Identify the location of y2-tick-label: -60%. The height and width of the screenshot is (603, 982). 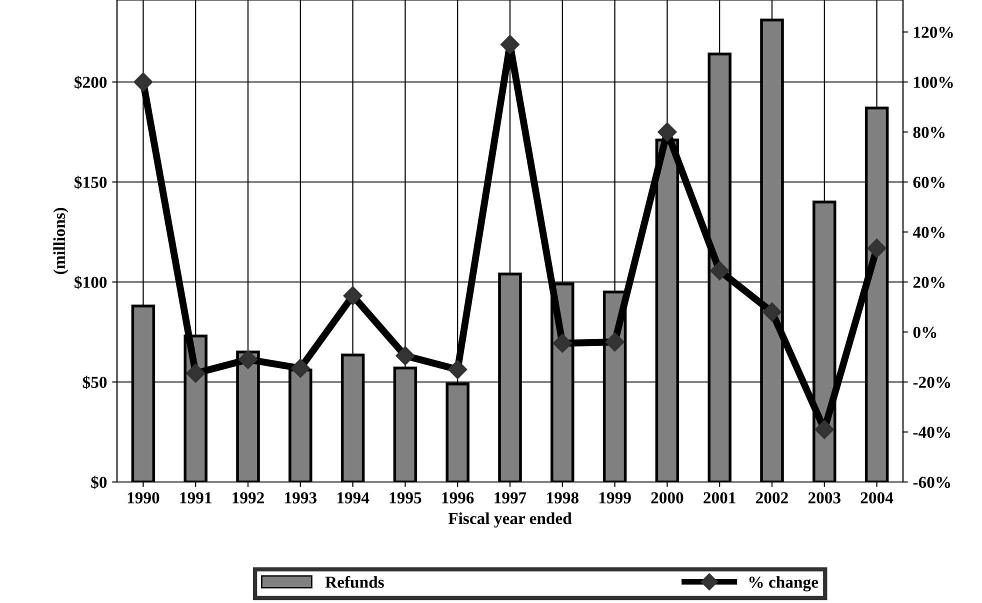
(931, 482).